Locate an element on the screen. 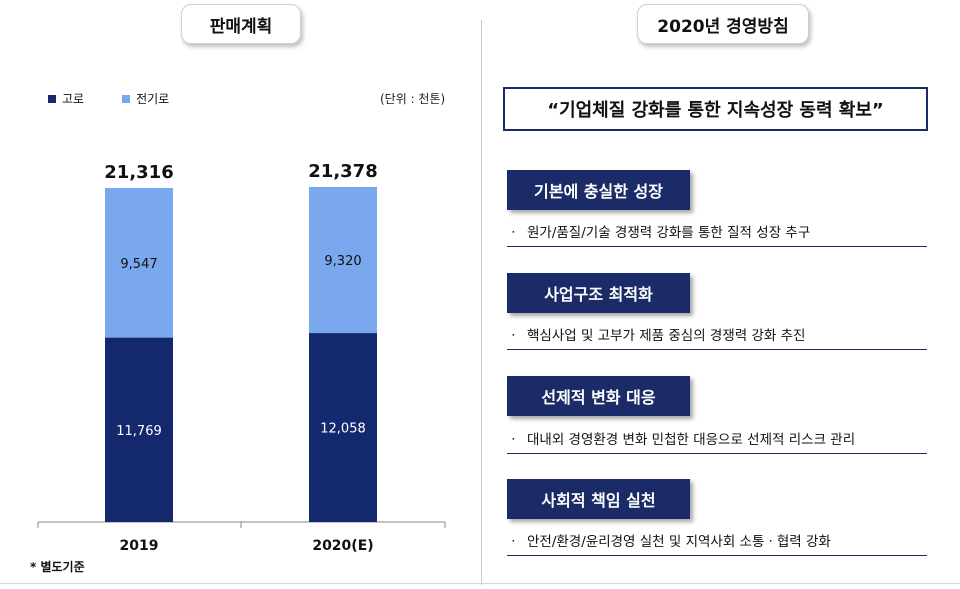 Image resolution: width=960 pixels, height=589 pixels. strategy-title-2: 사업구조 최적화 is located at coordinates (598, 294).